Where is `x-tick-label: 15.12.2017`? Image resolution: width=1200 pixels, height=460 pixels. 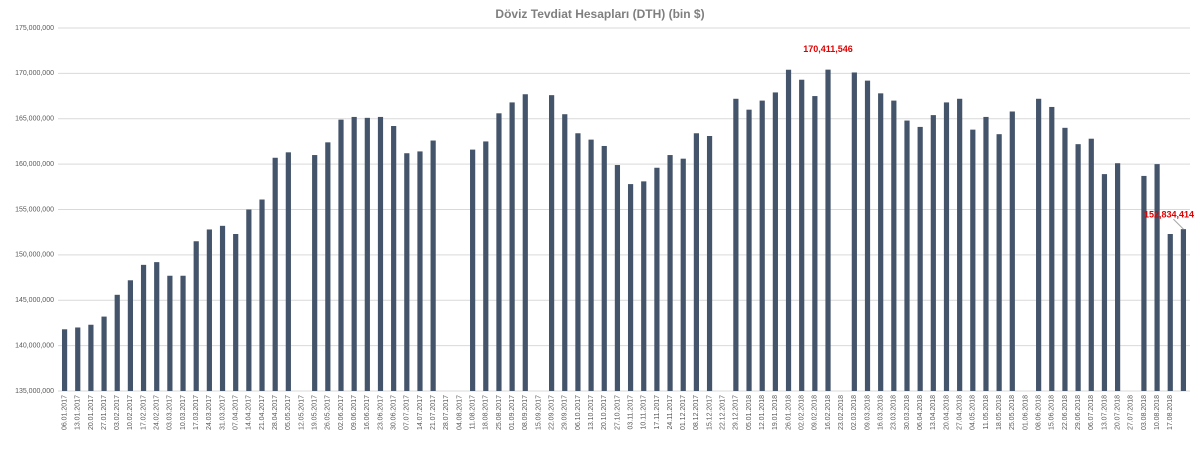 x-tick-label: 15.12.2017 is located at coordinates (709, 412).